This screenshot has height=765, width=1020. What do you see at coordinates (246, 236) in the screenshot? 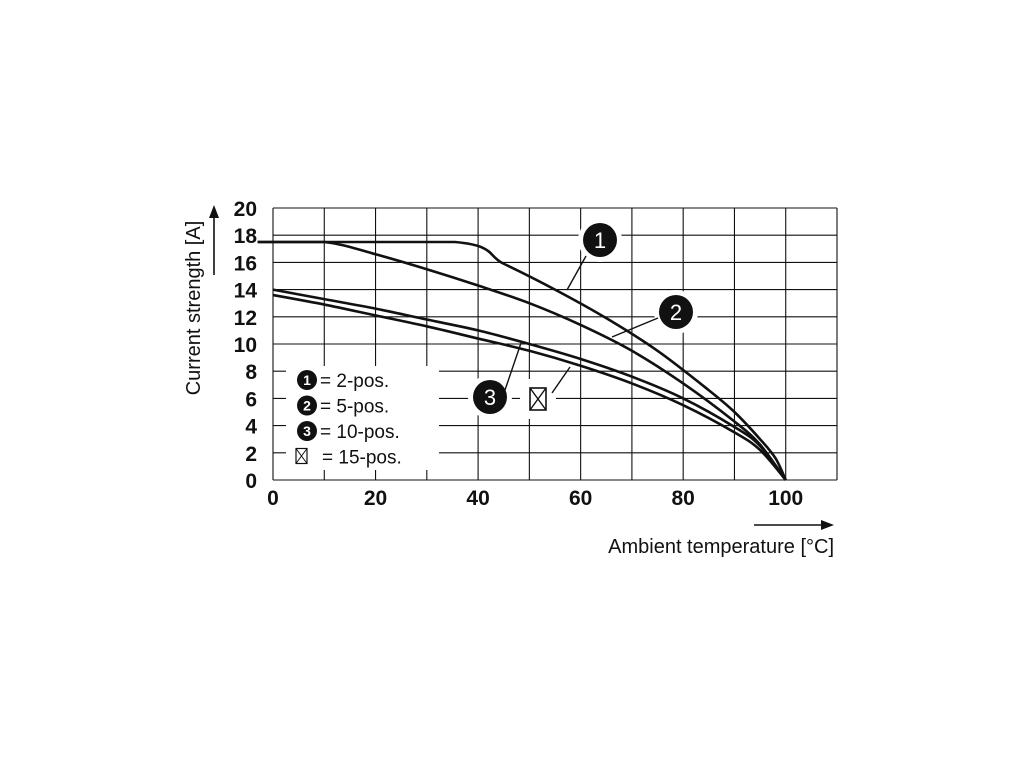
I see `y-tick-label: 18` at bounding box center [246, 236].